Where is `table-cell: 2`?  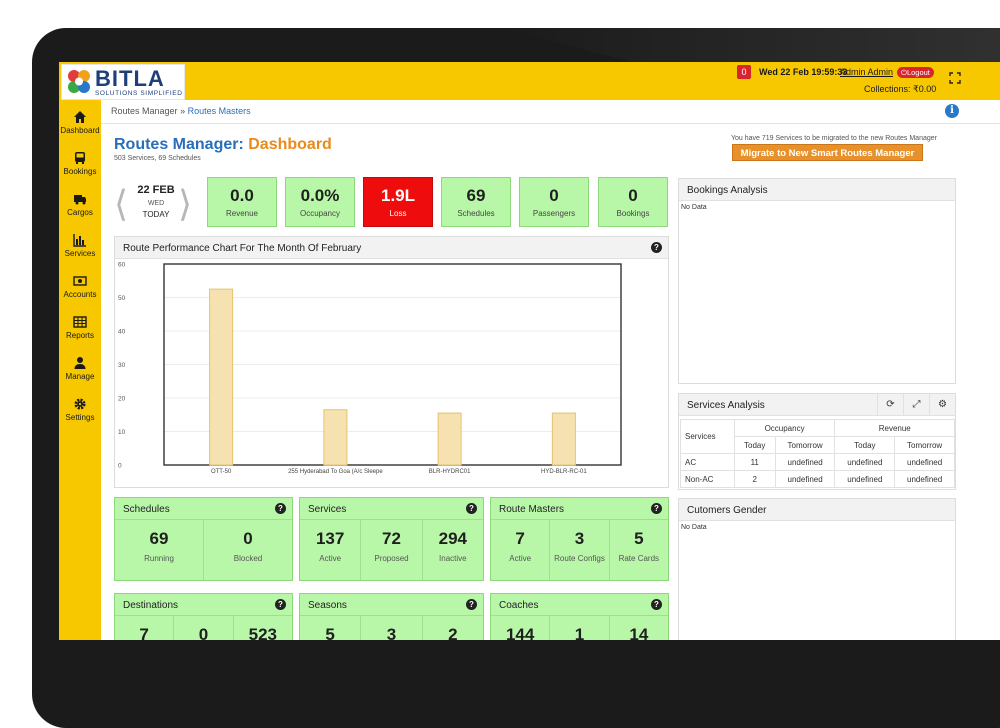 table-cell: 2 is located at coordinates (754, 479).